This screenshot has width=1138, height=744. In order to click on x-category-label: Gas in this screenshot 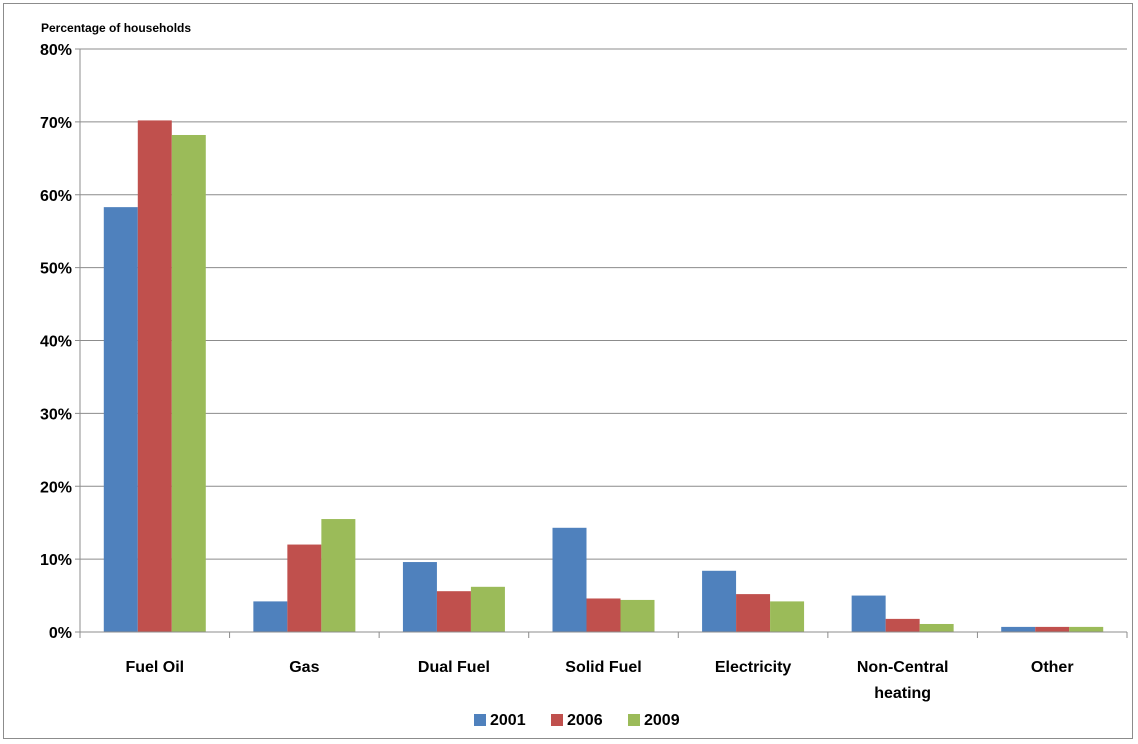, I will do `click(304, 667)`.